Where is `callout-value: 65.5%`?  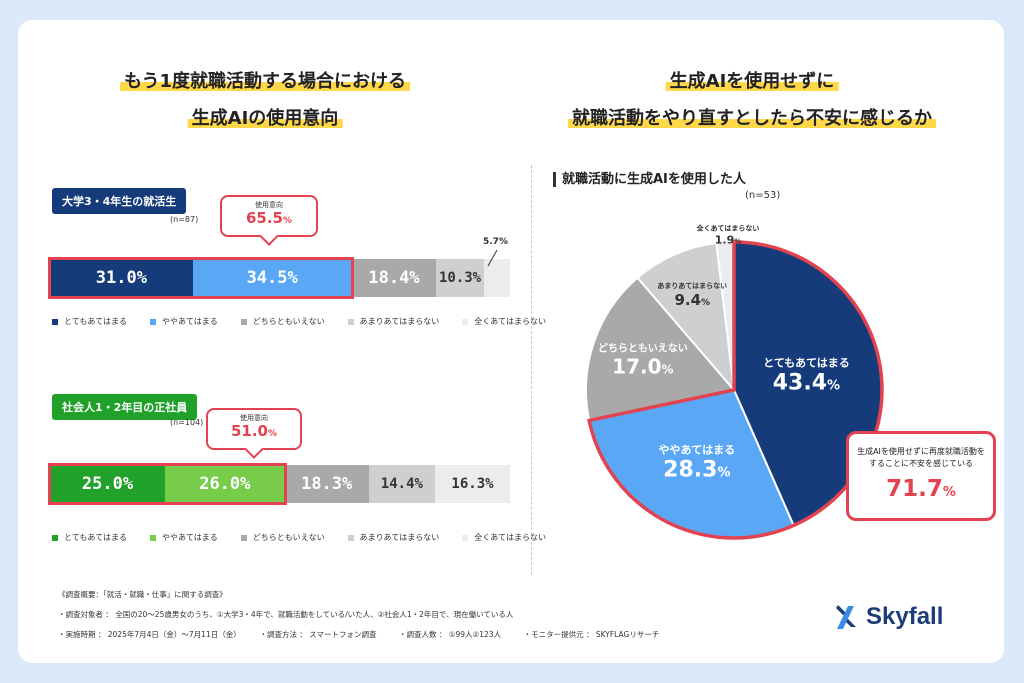
callout-value: 65.5% is located at coordinates (269, 218).